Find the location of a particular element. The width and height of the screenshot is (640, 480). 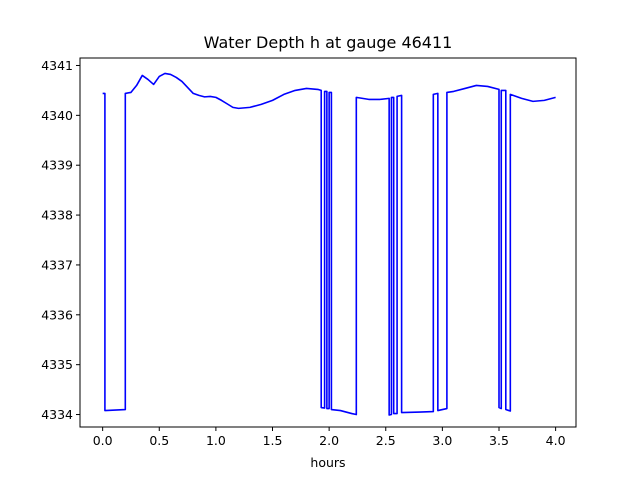

y-tick-label: 4334 is located at coordinates (57, 414).